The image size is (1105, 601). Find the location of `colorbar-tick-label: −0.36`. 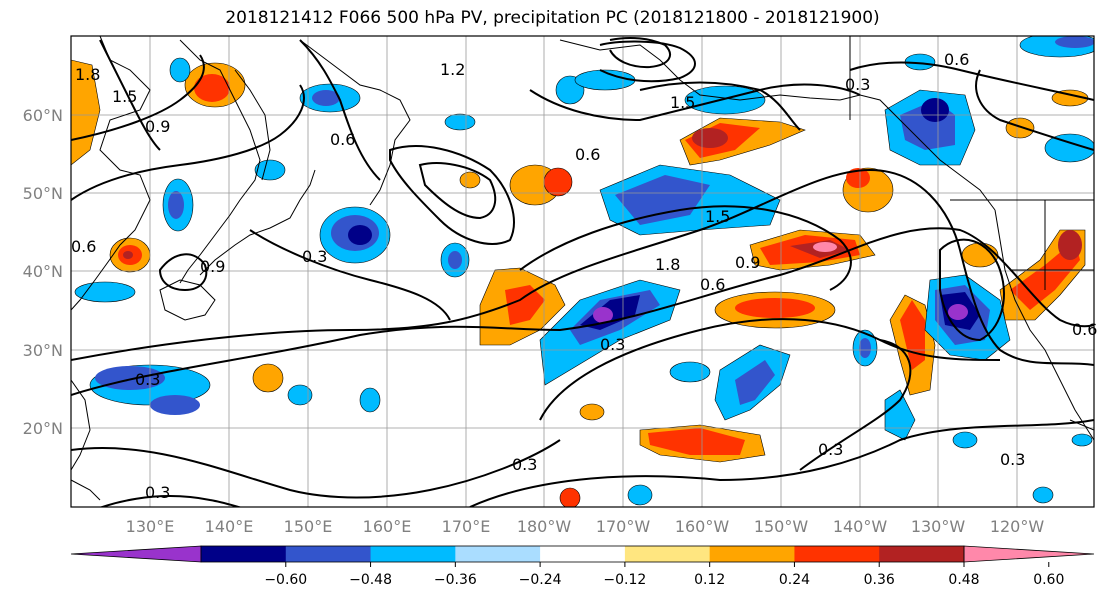

colorbar-tick-label: −0.36 is located at coordinates (455, 580).